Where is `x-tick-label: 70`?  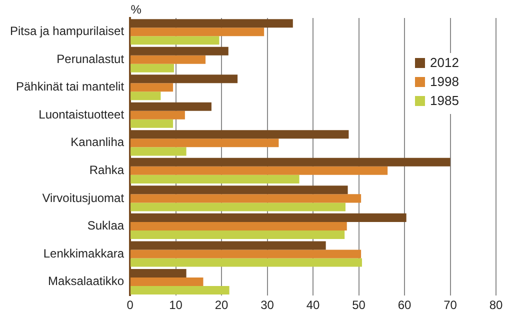 x-tick-label: 70 is located at coordinates (451, 305).